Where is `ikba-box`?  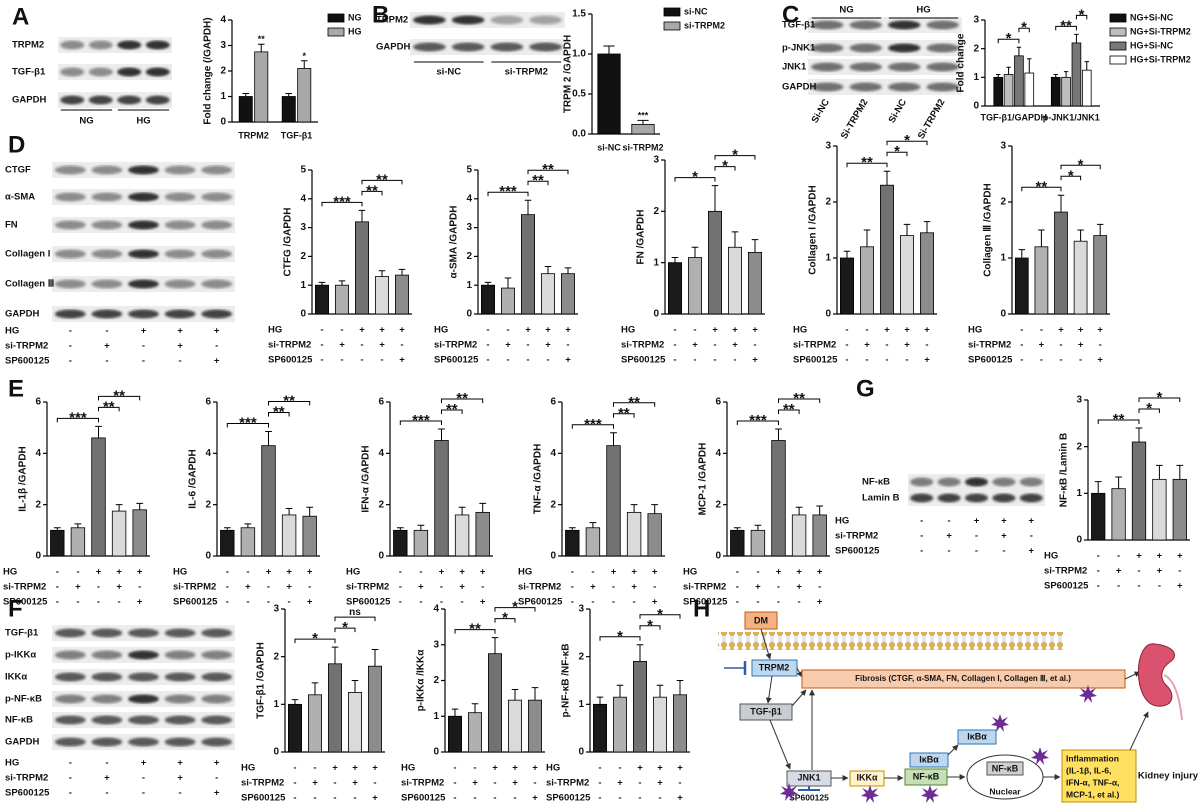 ikba-box is located at coordinates (929, 760).